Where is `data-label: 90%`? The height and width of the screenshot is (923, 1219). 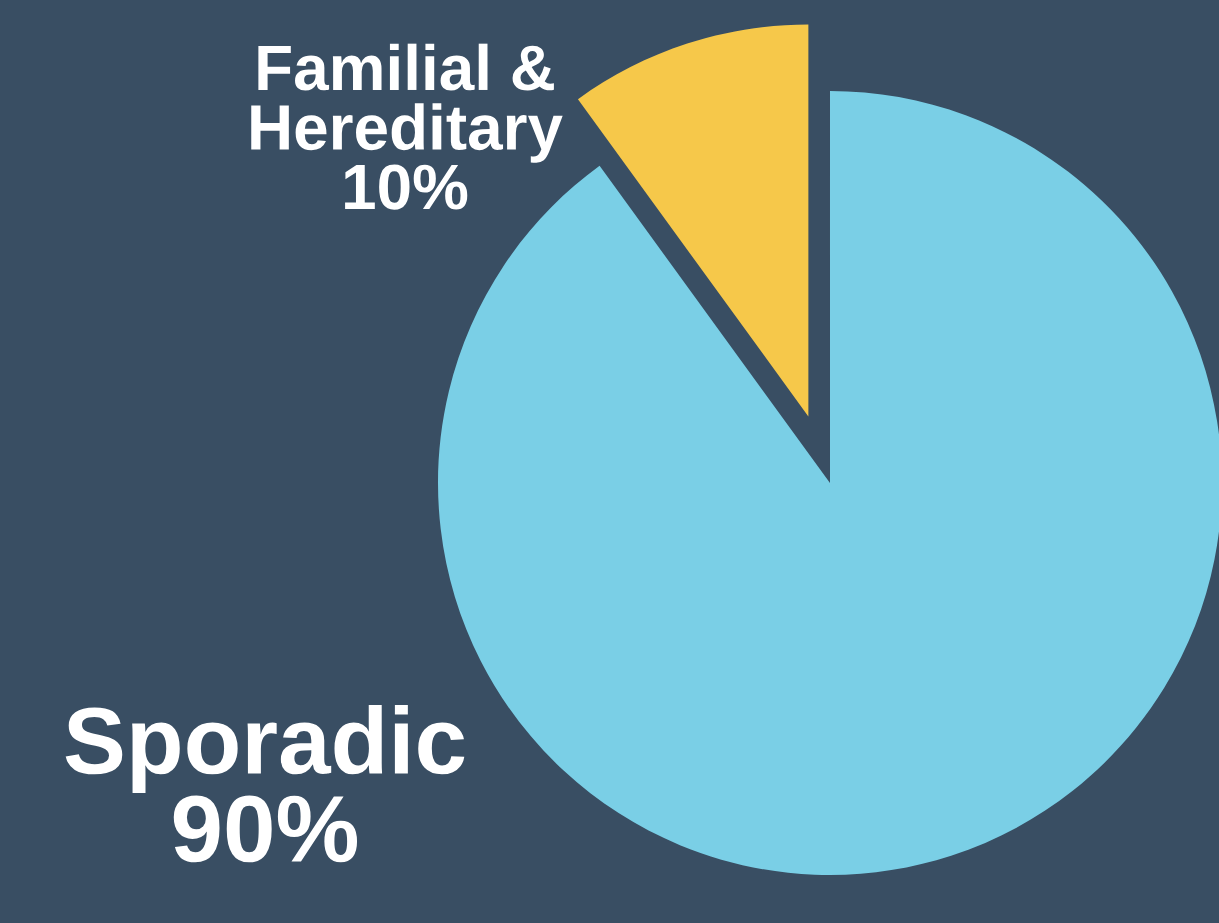 data-label: 90% is located at coordinates (265, 829).